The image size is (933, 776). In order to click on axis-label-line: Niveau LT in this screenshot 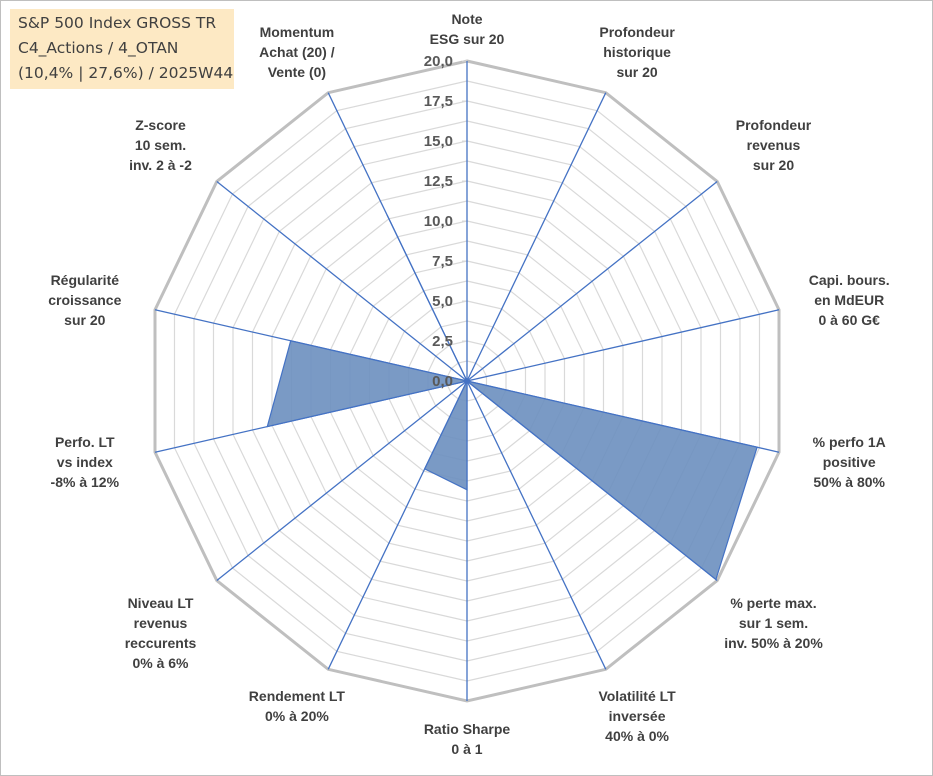, I will do `click(161, 603)`.